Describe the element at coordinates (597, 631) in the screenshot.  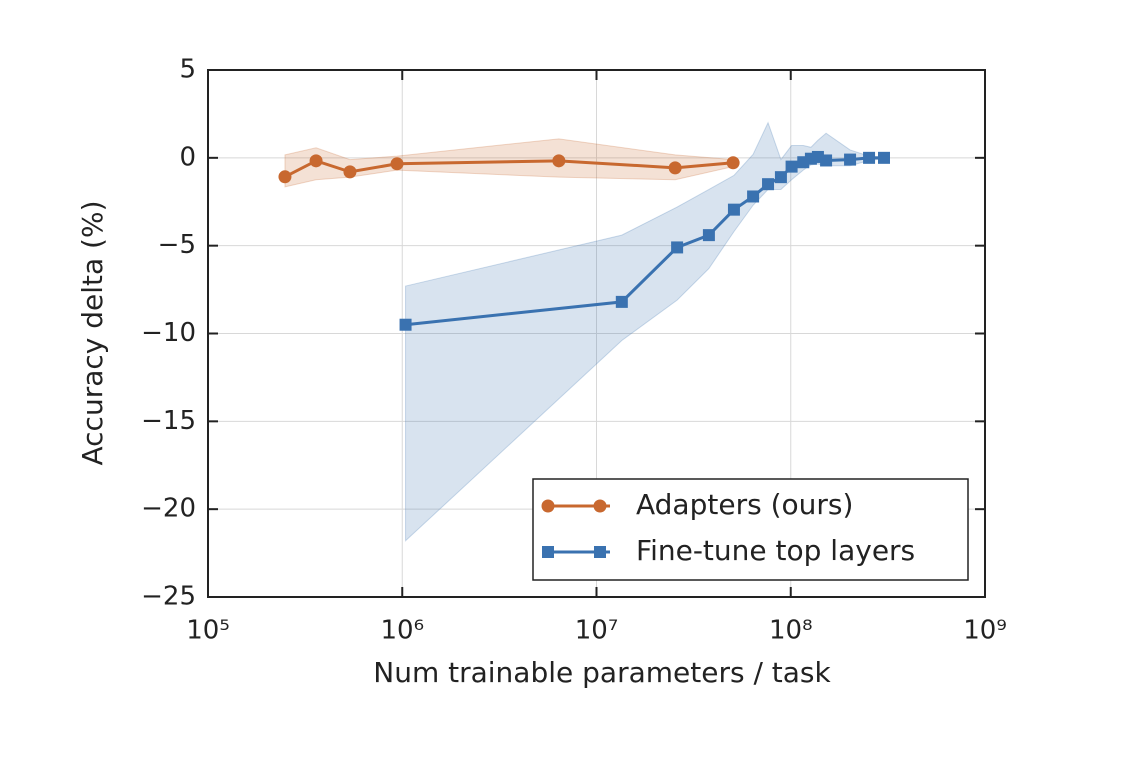
I see `x-tick-label: 10⁷` at that location.